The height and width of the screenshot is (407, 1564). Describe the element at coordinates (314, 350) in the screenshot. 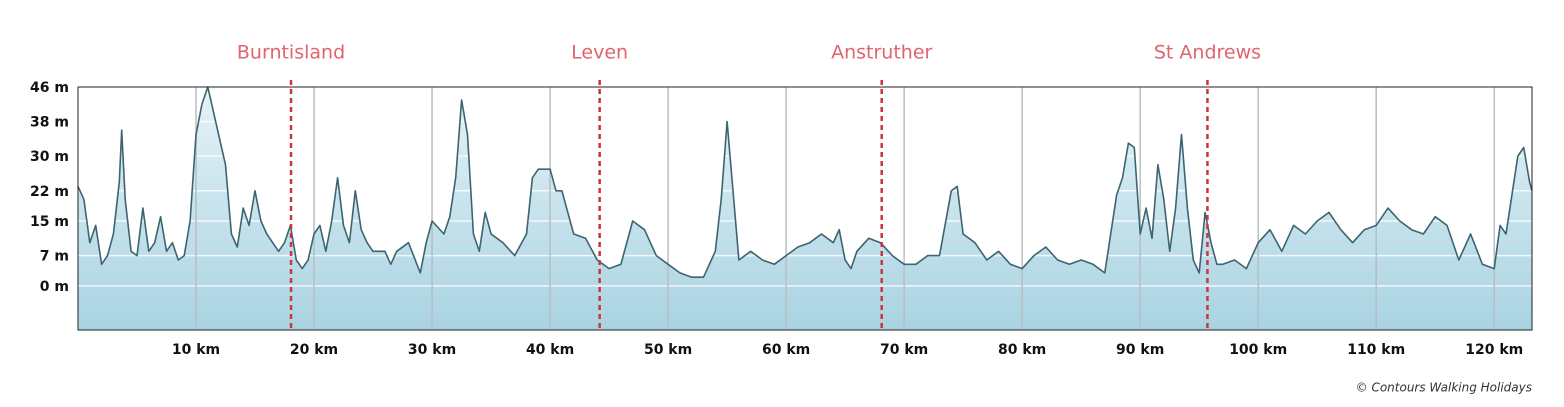

I see `x-tick-label: 20 km` at that location.